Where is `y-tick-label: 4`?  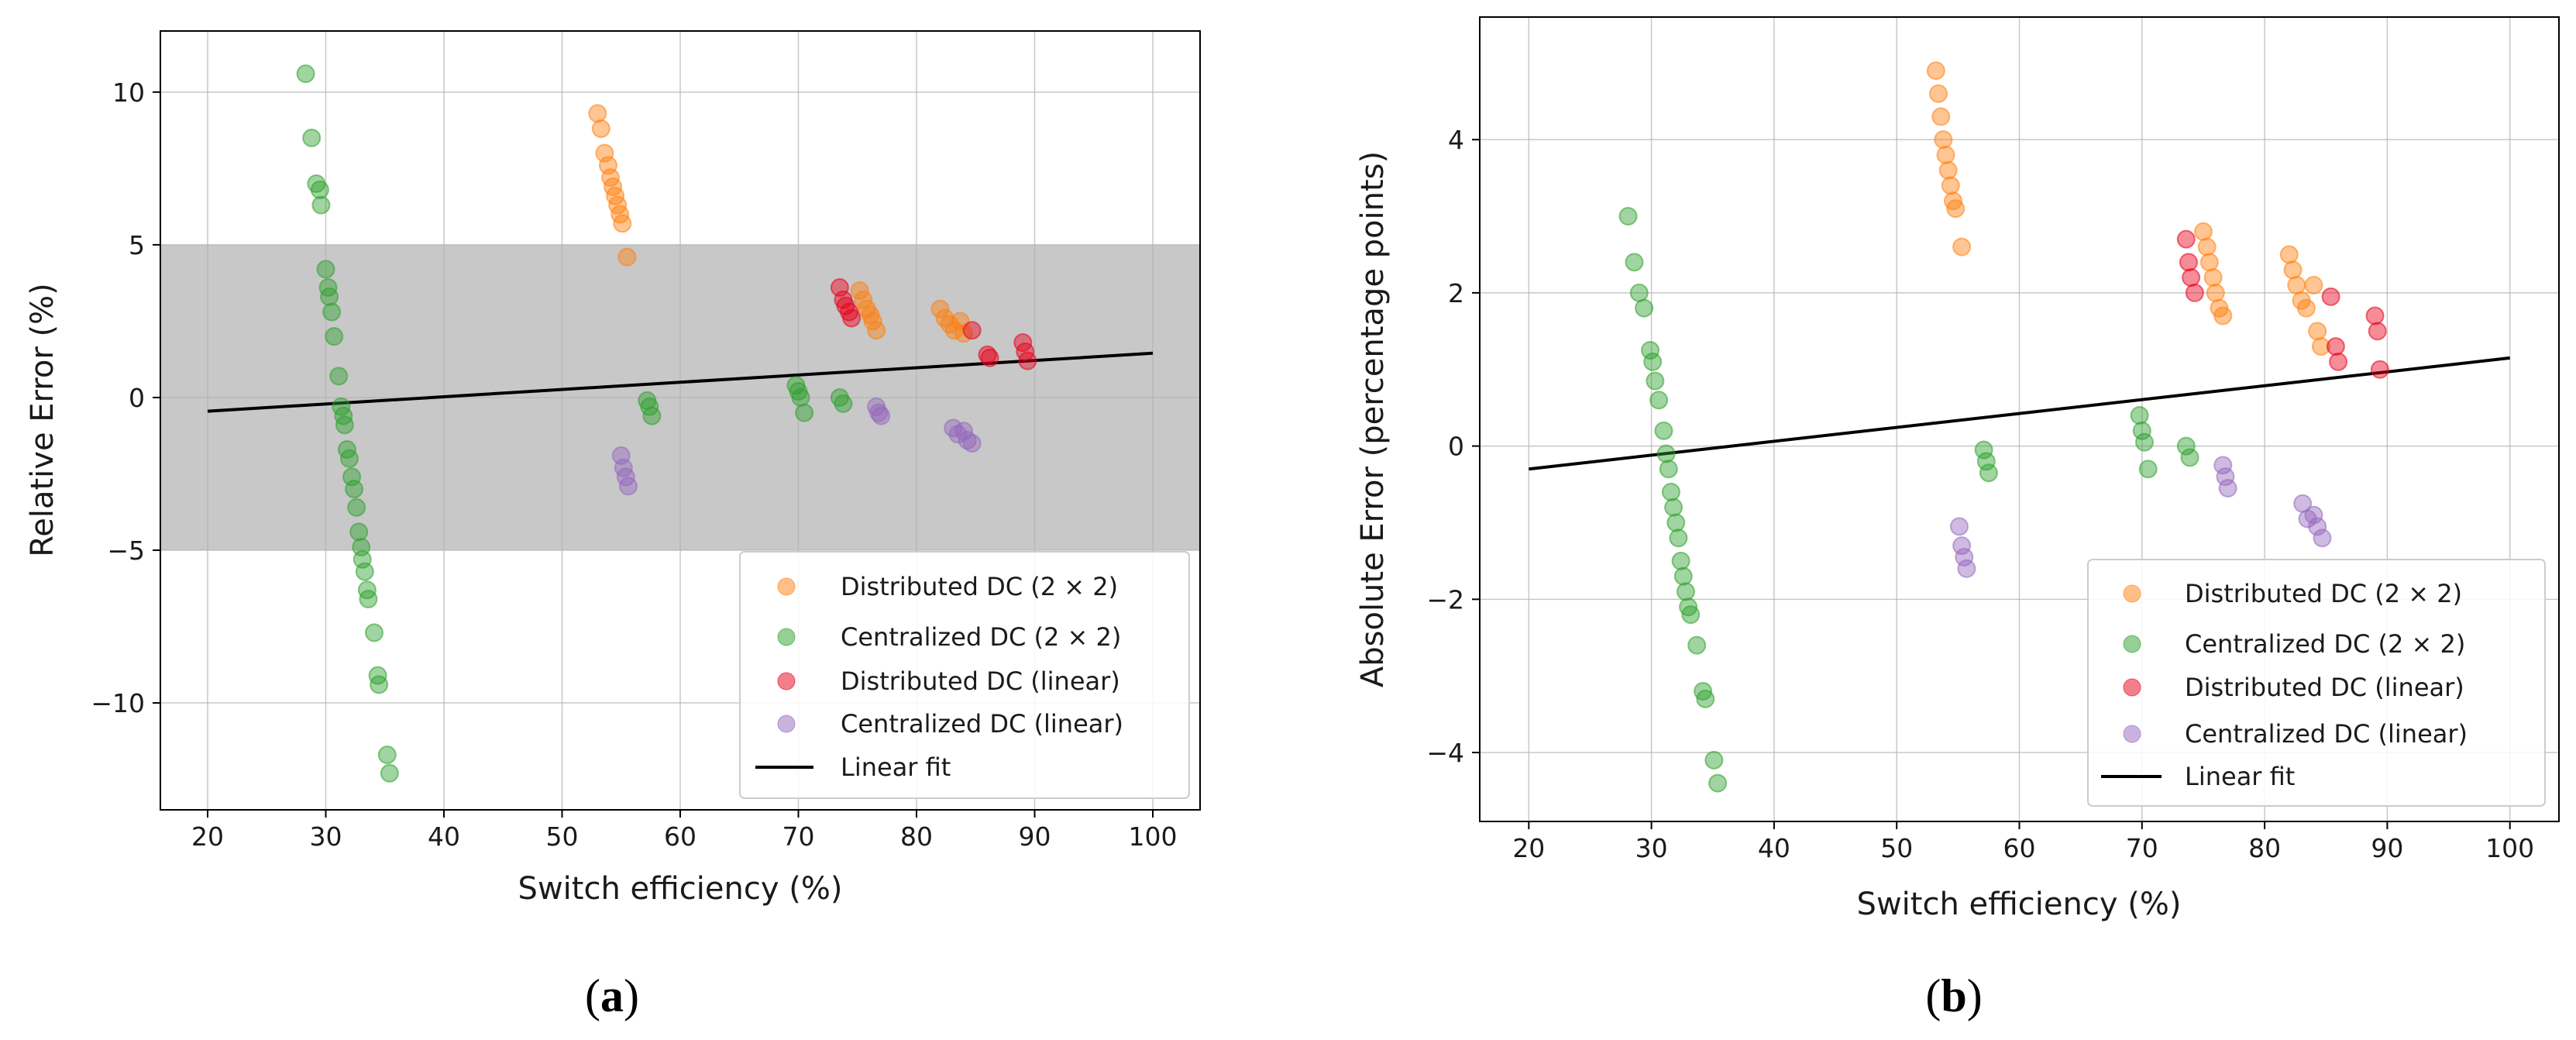 y-tick-label: 4 is located at coordinates (1456, 140).